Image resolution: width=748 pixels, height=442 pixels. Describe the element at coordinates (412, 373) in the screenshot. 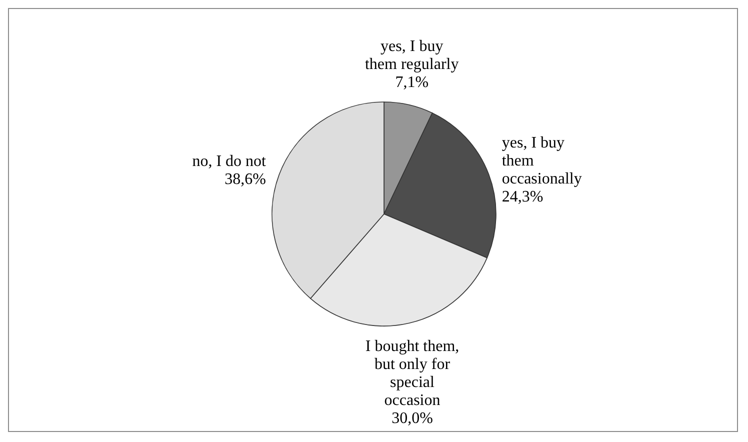

I see `slice-label: I bought them, but only for special occasion` at that location.